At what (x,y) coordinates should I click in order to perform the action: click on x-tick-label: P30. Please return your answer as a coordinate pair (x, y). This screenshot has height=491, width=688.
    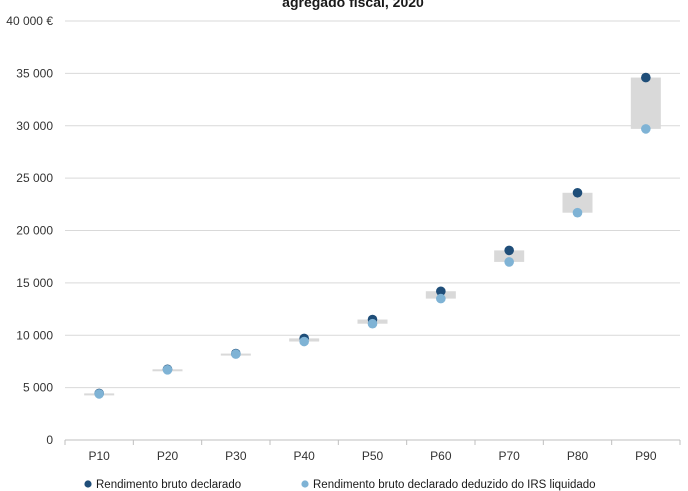
    Looking at the image, I should click on (236, 456).